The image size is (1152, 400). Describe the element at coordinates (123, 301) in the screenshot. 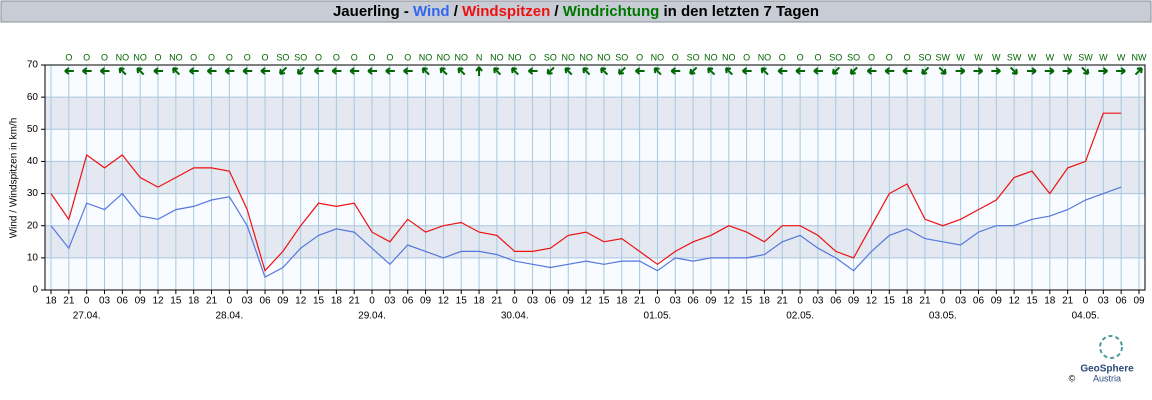

I see `x-tick-label: 06` at that location.